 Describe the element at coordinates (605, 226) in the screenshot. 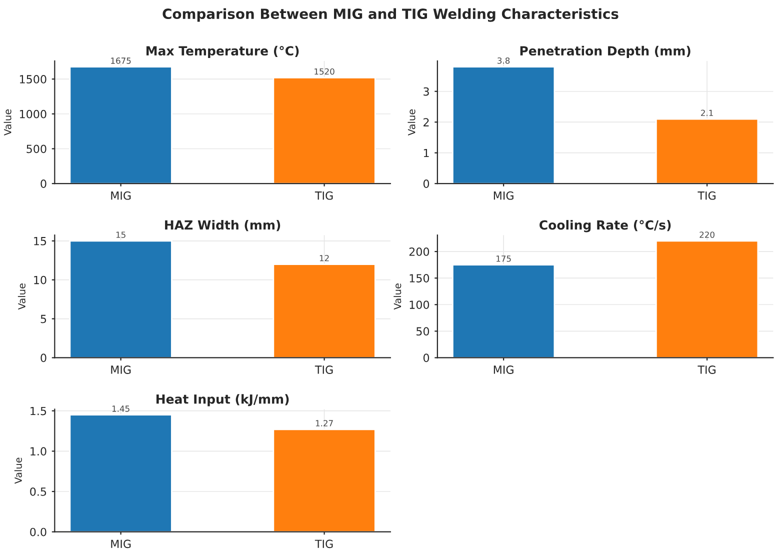

I see `chart-title: Cooling Rate (°C/s)` at that location.